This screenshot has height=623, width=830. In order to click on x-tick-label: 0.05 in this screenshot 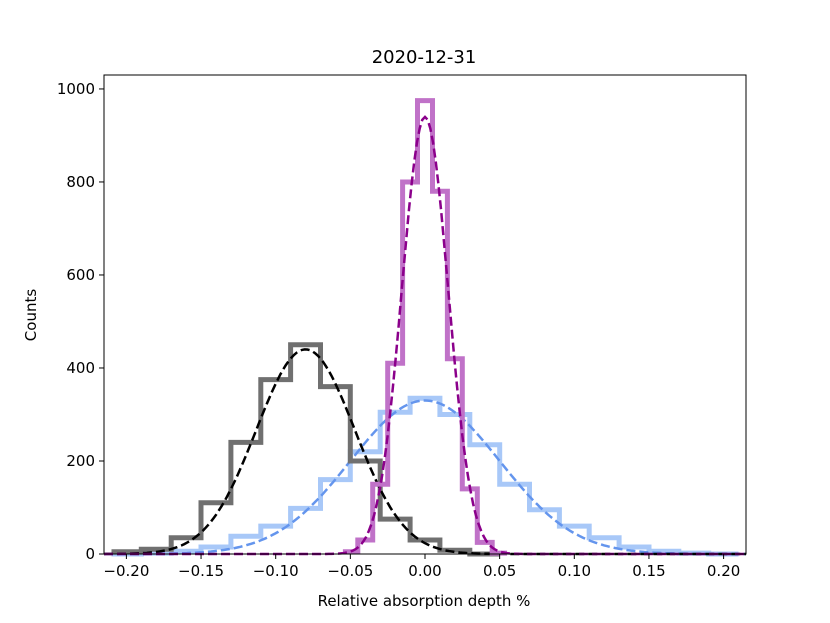, I will do `click(499, 571)`.